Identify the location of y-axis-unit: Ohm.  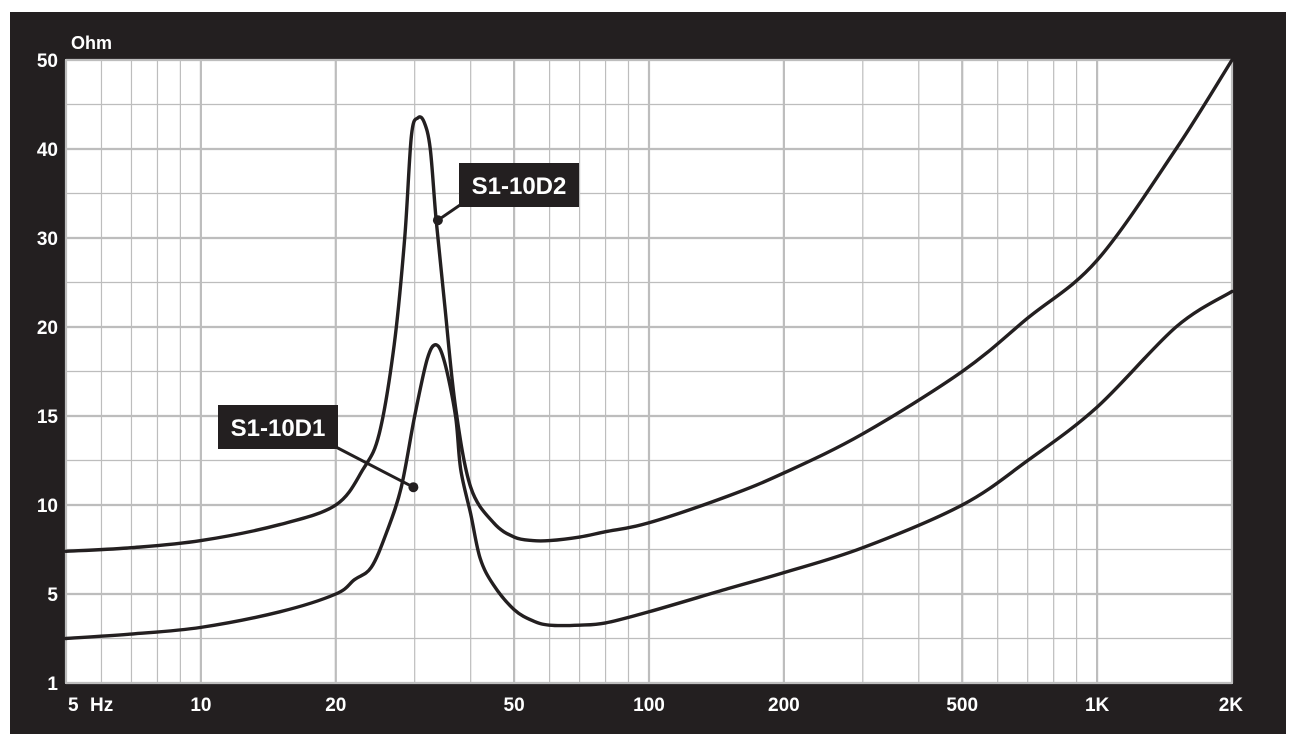
(91, 43).